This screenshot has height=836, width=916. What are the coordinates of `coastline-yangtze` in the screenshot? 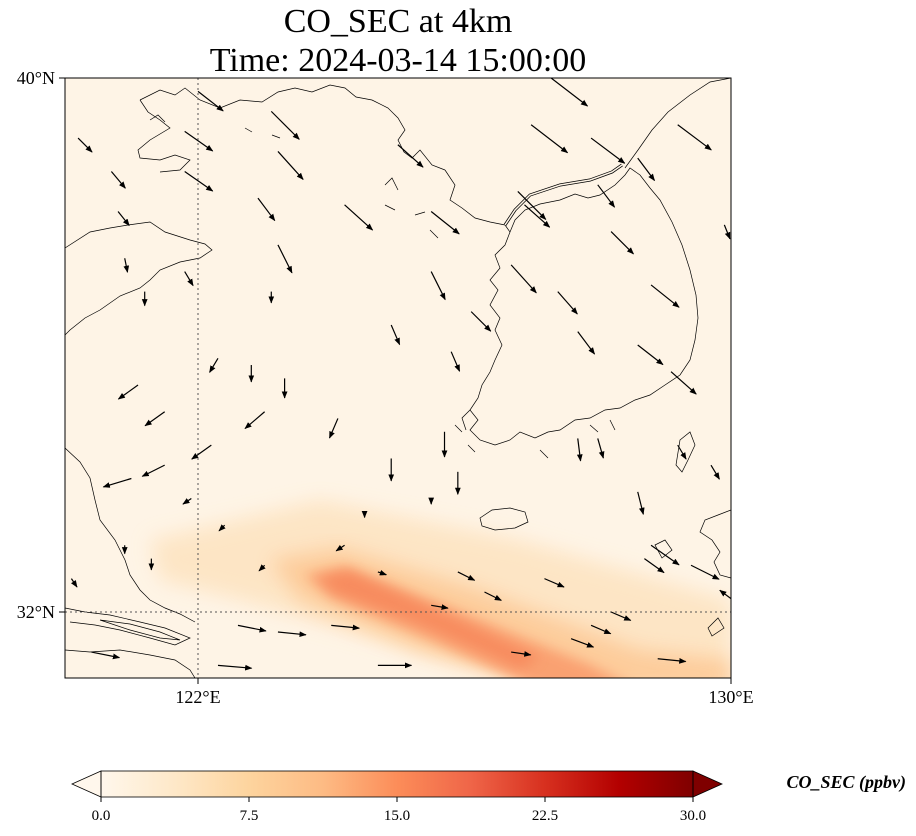 It's located at (128, 626).